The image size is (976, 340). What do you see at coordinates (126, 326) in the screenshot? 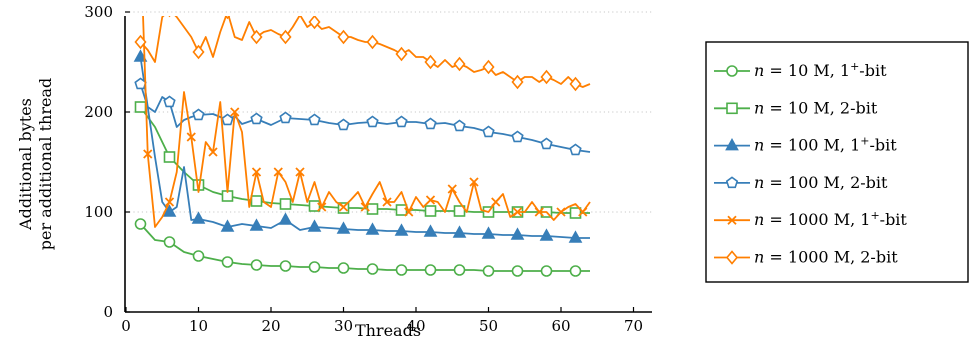
I see `x-tick-label: 0` at bounding box center [126, 326].